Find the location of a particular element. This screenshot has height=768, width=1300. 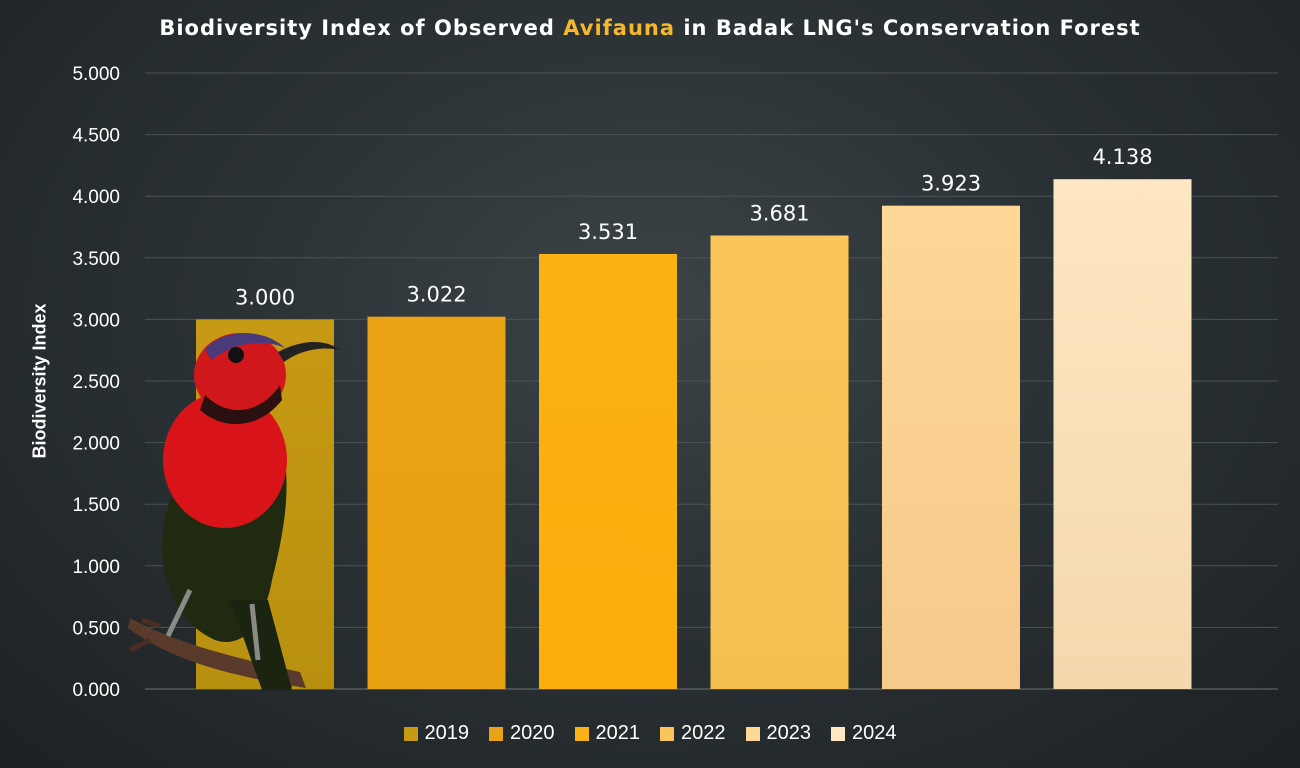

data-label-2019: 3.000 is located at coordinates (265, 297).